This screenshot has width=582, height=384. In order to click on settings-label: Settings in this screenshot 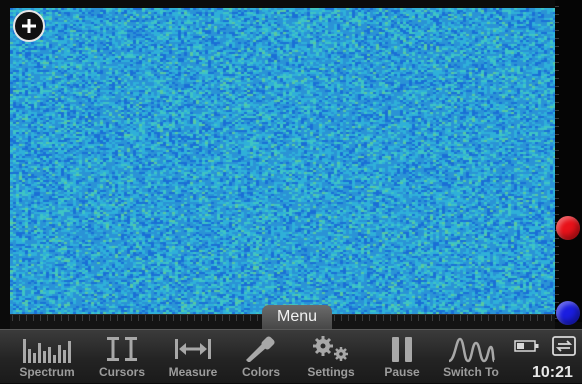, I will do `click(331, 372)`.